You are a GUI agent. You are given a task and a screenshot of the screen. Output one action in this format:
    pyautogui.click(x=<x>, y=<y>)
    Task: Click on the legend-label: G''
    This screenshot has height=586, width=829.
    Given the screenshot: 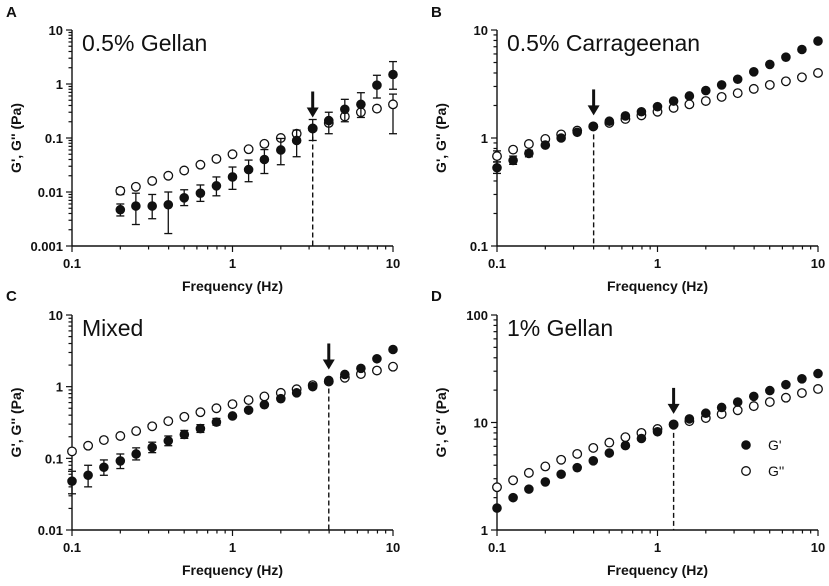 What is the action you would take?
    pyautogui.click(x=776, y=471)
    